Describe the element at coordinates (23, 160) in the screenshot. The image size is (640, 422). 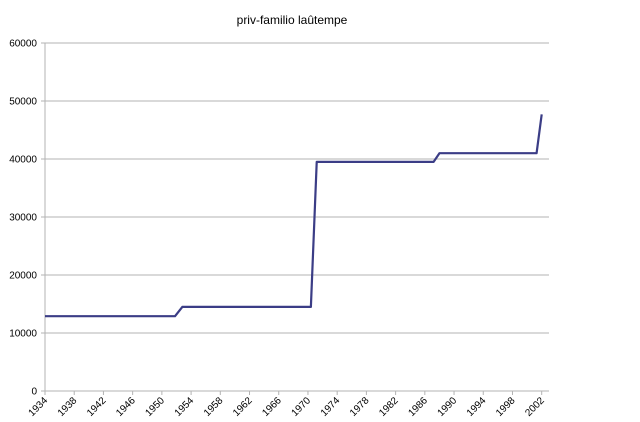
I see `y-tick-label: 40000` at that location.